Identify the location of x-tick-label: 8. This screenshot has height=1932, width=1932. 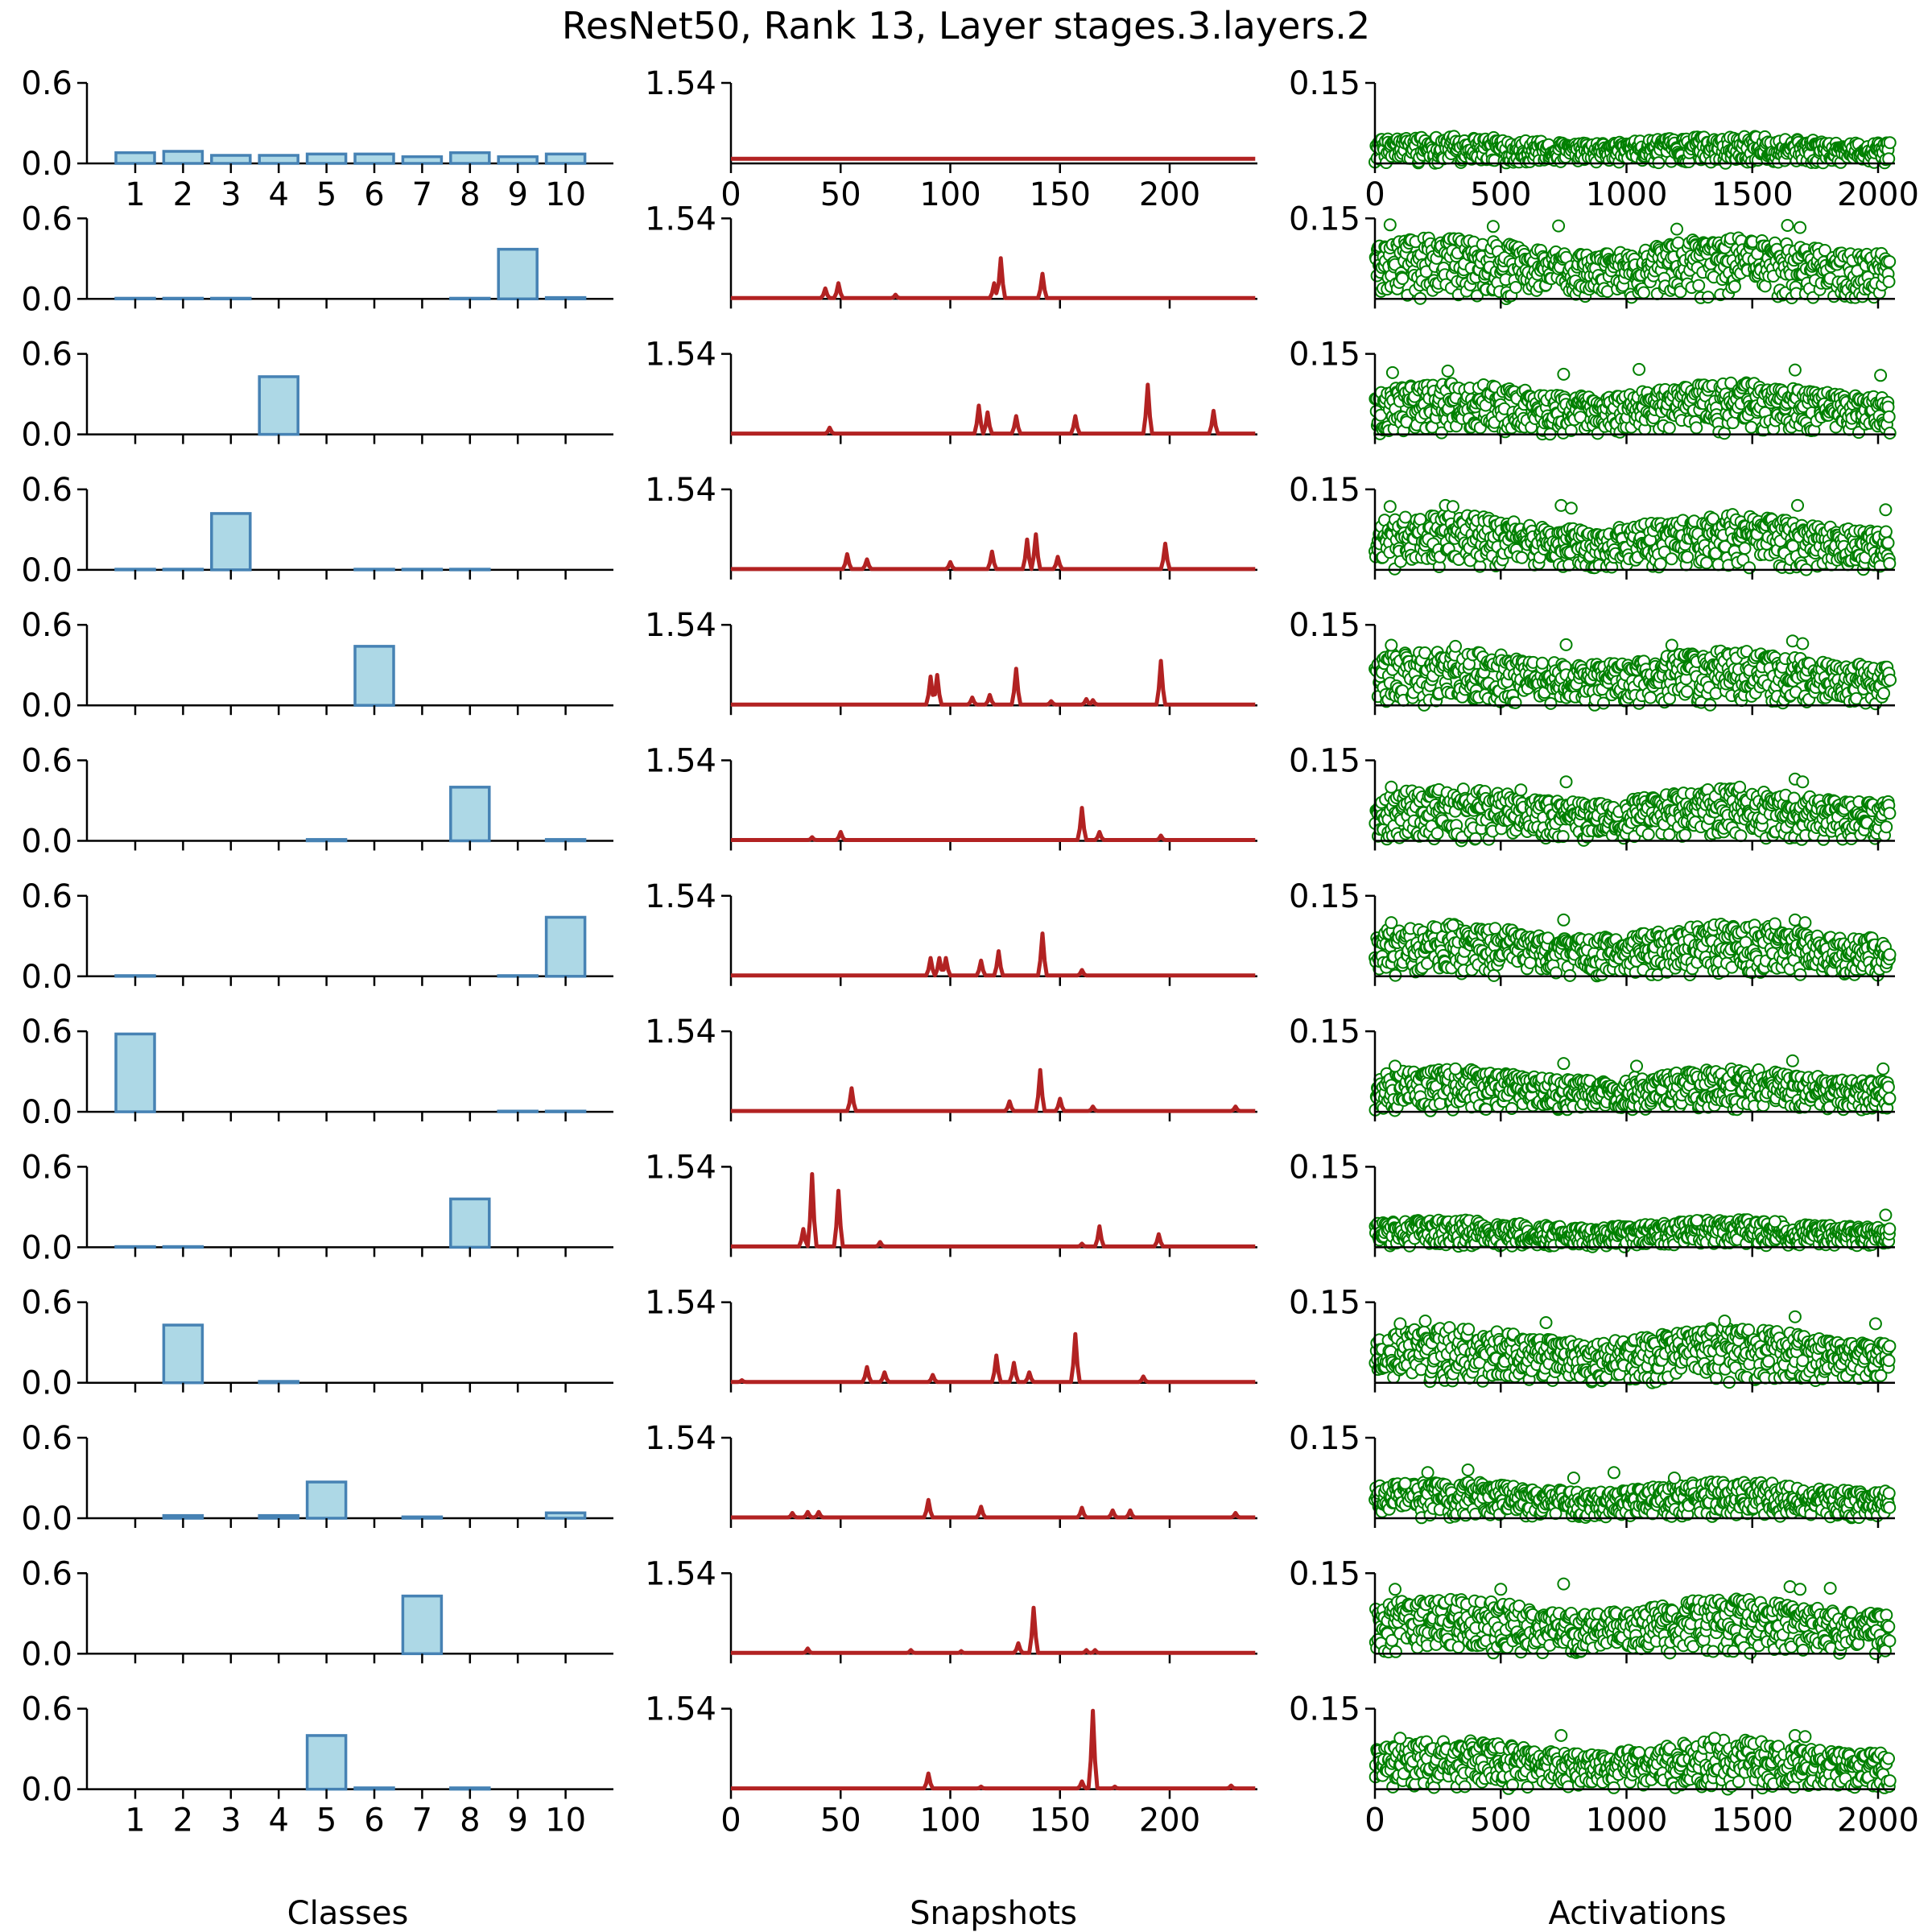
(470, 194).